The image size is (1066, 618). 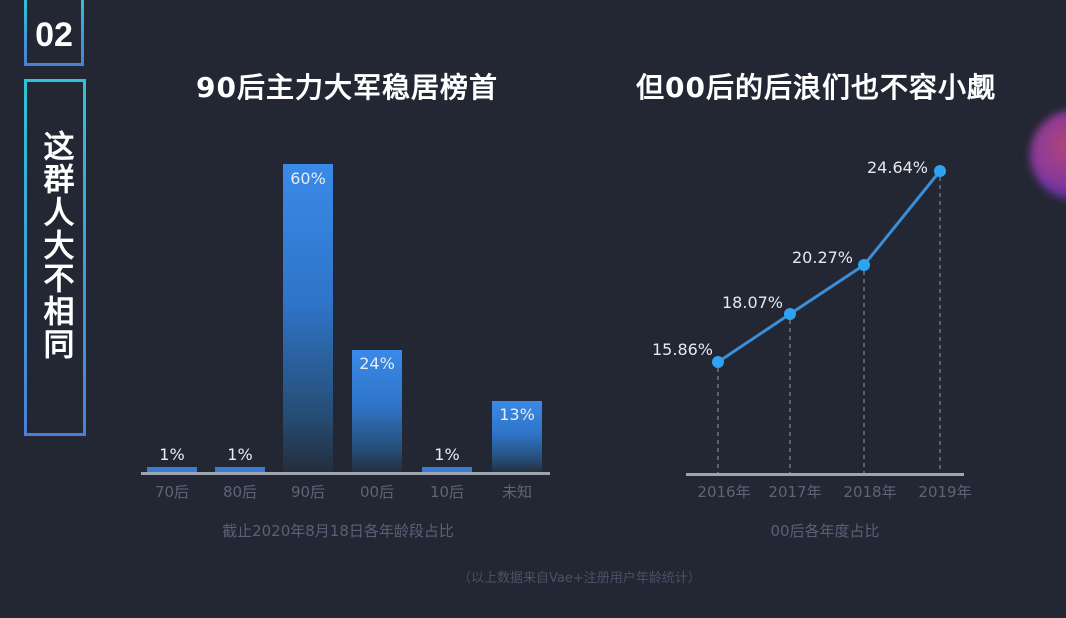 I want to click on section-number: 02, so click(x=54, y=34).